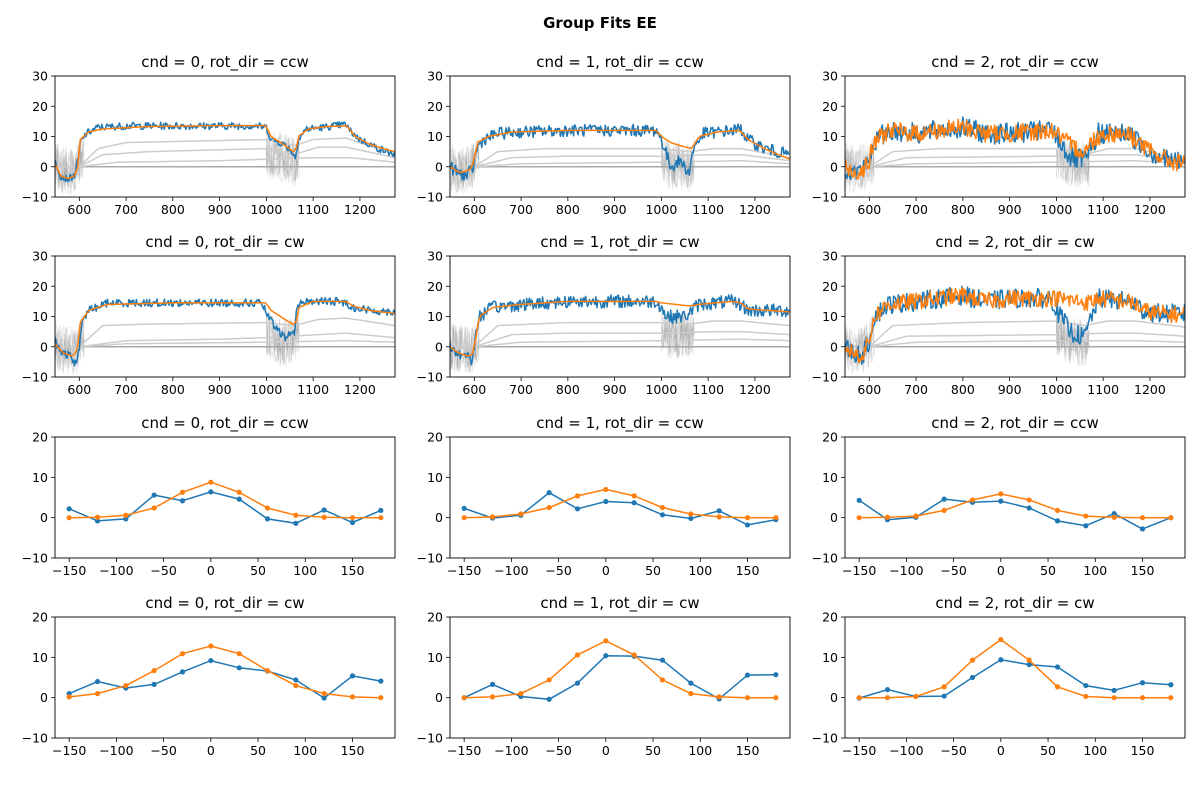 Image resolution: width=1200 pixels, height=800 pixels. I want to click on subplot-title: cnd = 2, rot_dir = cw, so click(1014, 603).